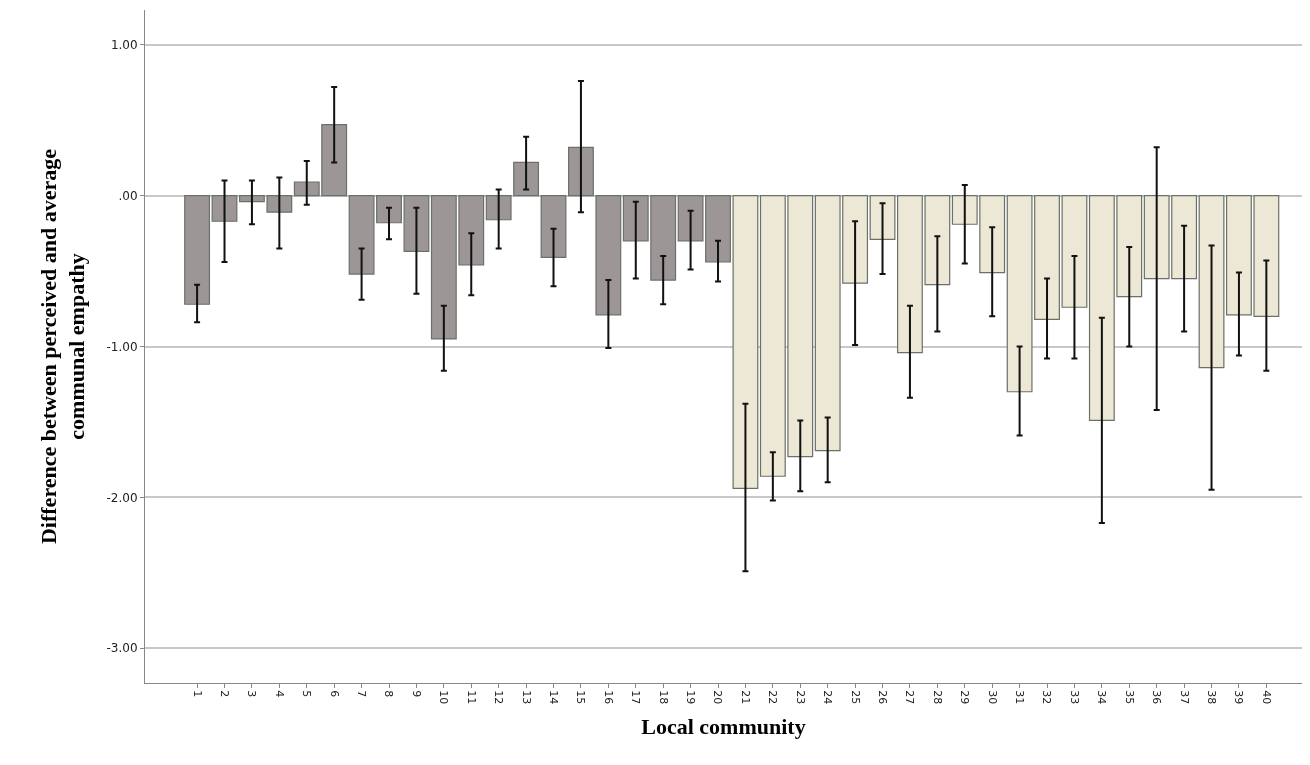  What do you see at coordinates (1102, 697) in the screenshot?
I see `x-tick-label: 34` at bounding box center [1102, 697].